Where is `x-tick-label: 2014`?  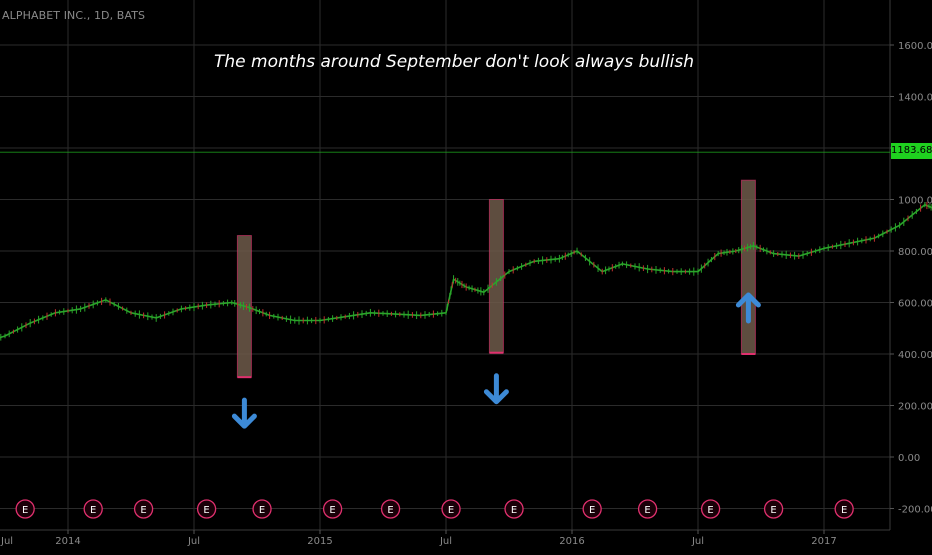 x-tick-label: 2014 is located at coordinates (67, 541).